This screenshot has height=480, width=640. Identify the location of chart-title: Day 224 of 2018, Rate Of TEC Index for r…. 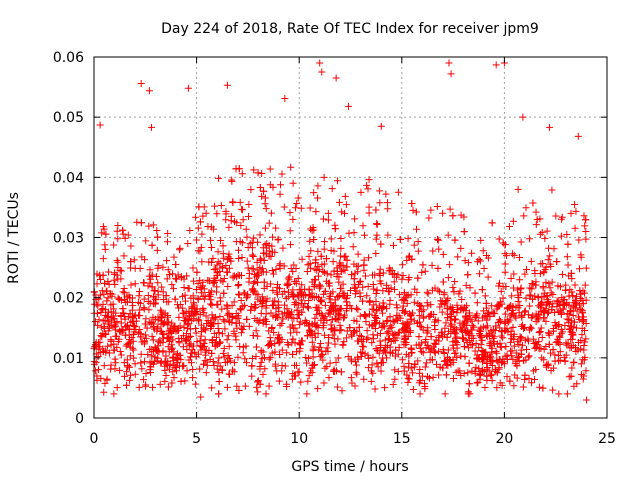
(350, 29).